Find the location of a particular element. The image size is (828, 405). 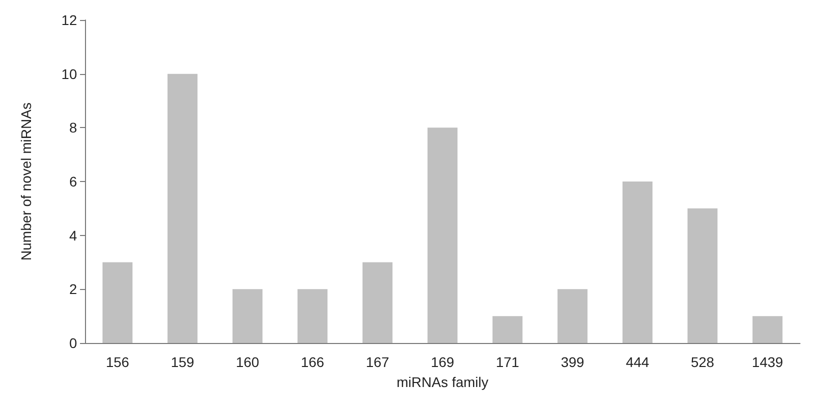

x-tick-label: 444 is located at coordinates (638, 362).